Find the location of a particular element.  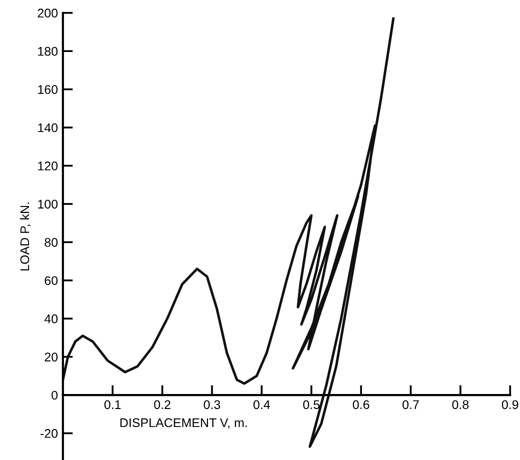

y-axis-title: LOAD P, kN. is located at coordinates (25, 236).